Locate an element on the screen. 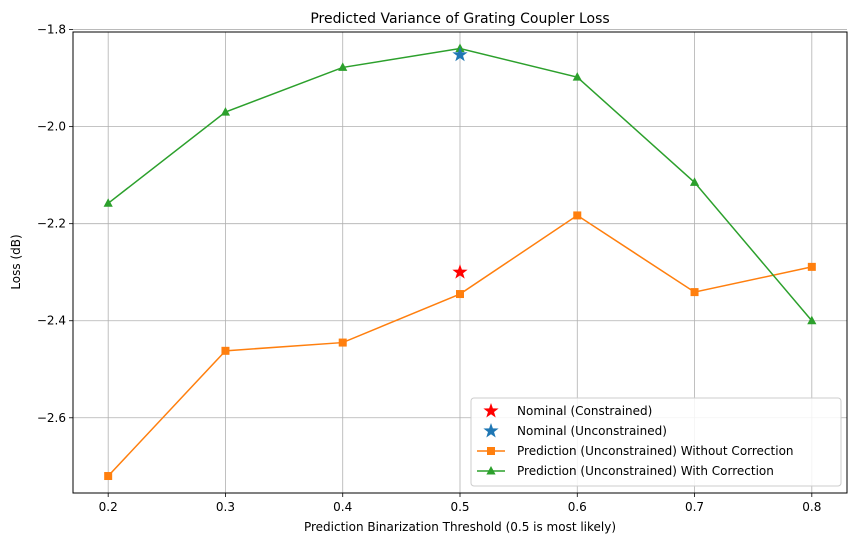 This screenshot has height=547, width=858. x-tick-label: 0.7 is located at coordinates (694, 507).